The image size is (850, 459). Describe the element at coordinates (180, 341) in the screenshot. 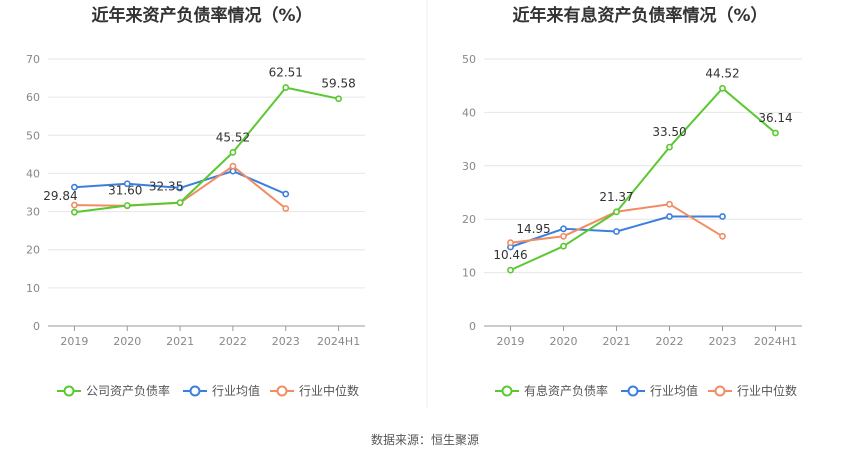

I see `left-x-tick-label: 2021` at that location.